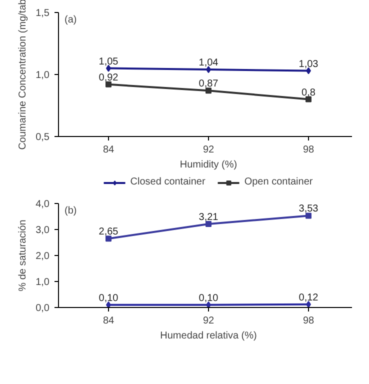  Describe the element at coordinates (43, 13) in the screenshot. I see `y-tick-label: 1,5` at that location.